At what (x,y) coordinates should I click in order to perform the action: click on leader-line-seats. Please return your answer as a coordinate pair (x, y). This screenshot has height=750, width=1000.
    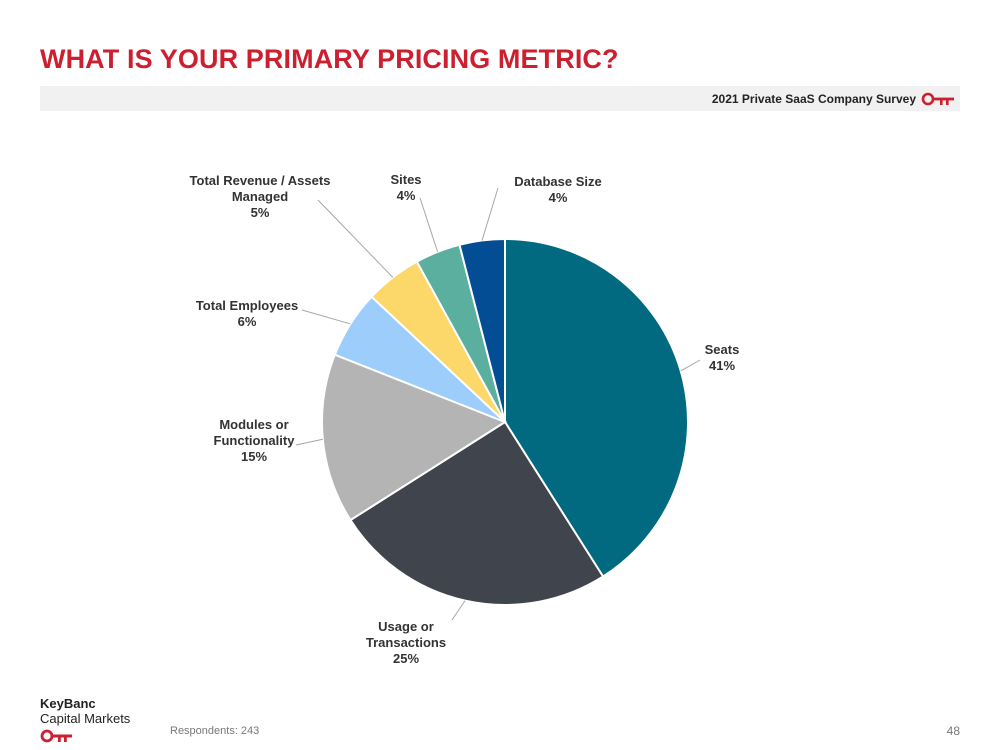
    Looking at the image, I should click on (690, 365).